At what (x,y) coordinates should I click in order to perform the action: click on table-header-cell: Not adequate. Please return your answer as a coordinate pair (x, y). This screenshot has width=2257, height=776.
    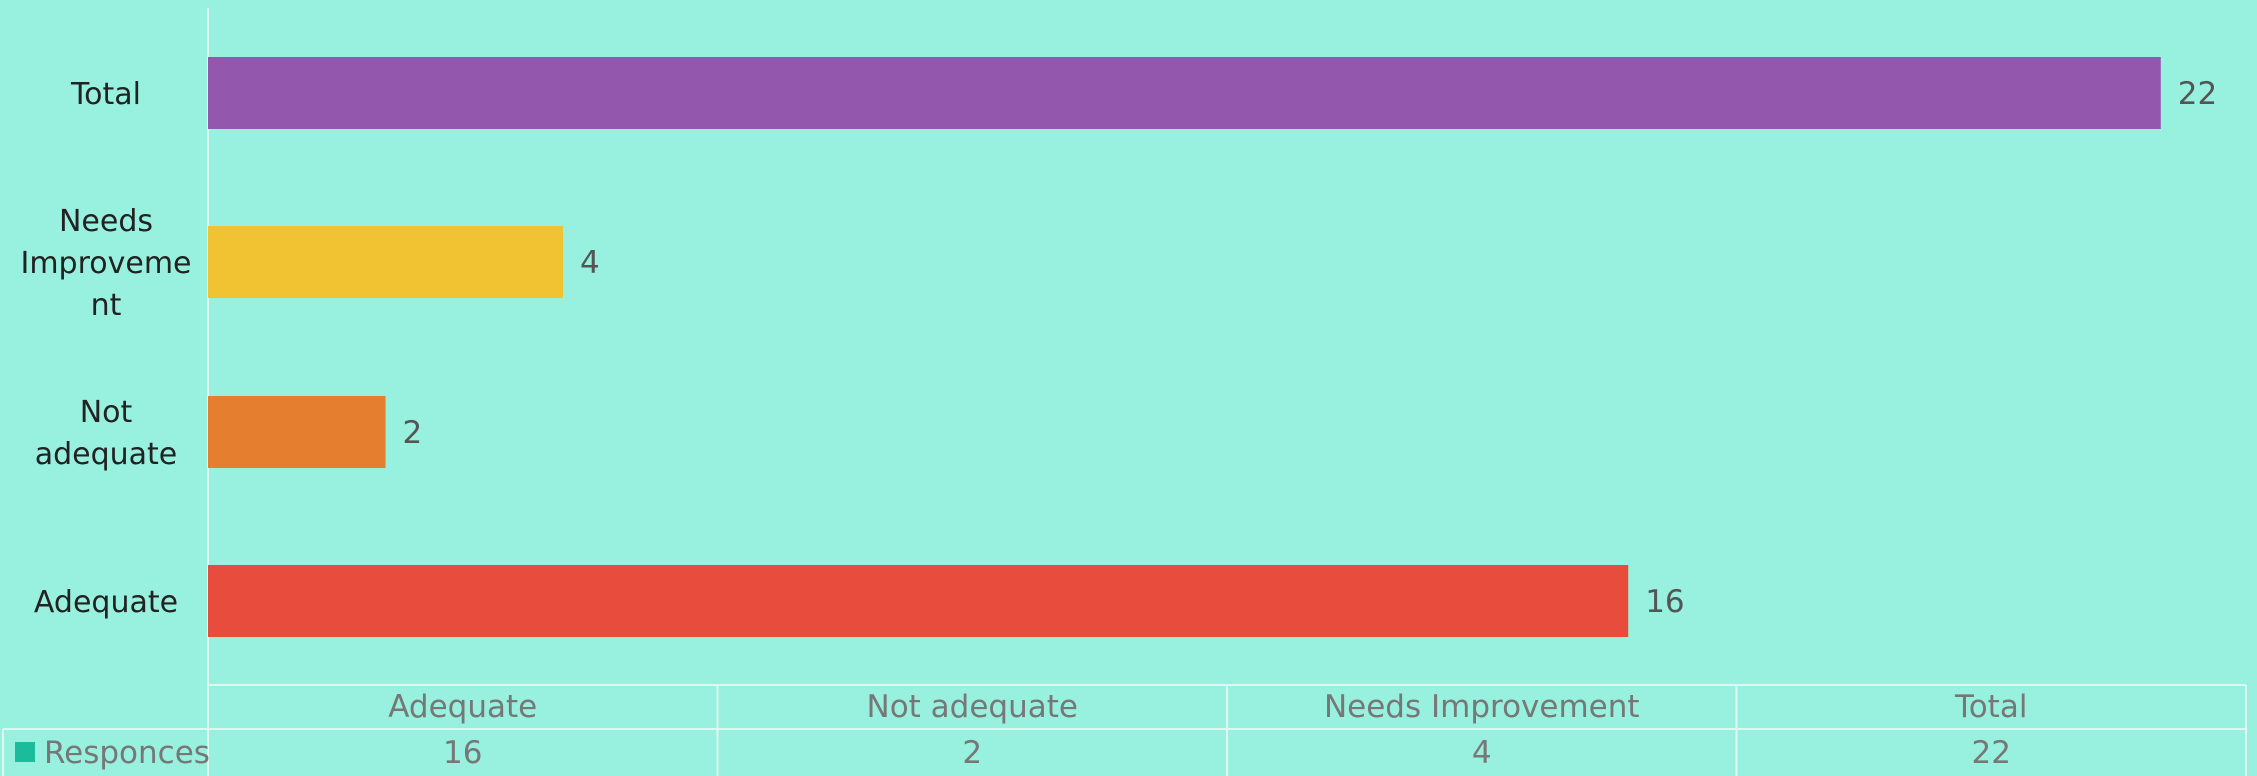
    Looking at the image, I should click on (972, 707).